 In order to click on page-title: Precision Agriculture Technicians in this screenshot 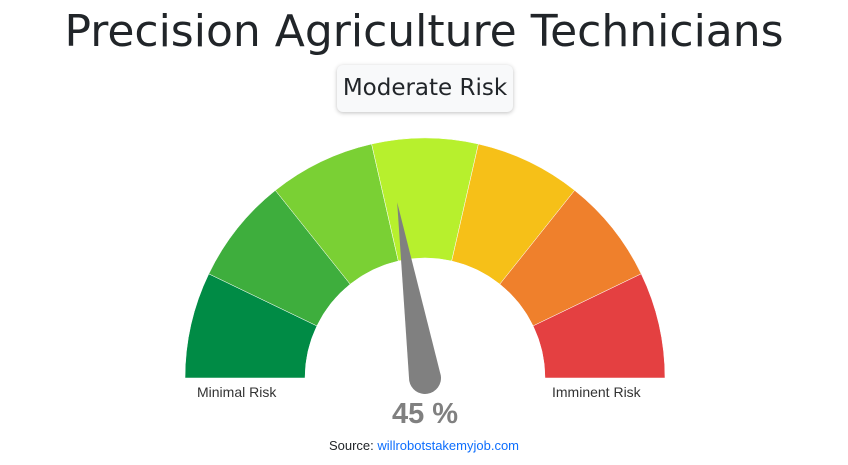, I will do `click(424, 31)`.